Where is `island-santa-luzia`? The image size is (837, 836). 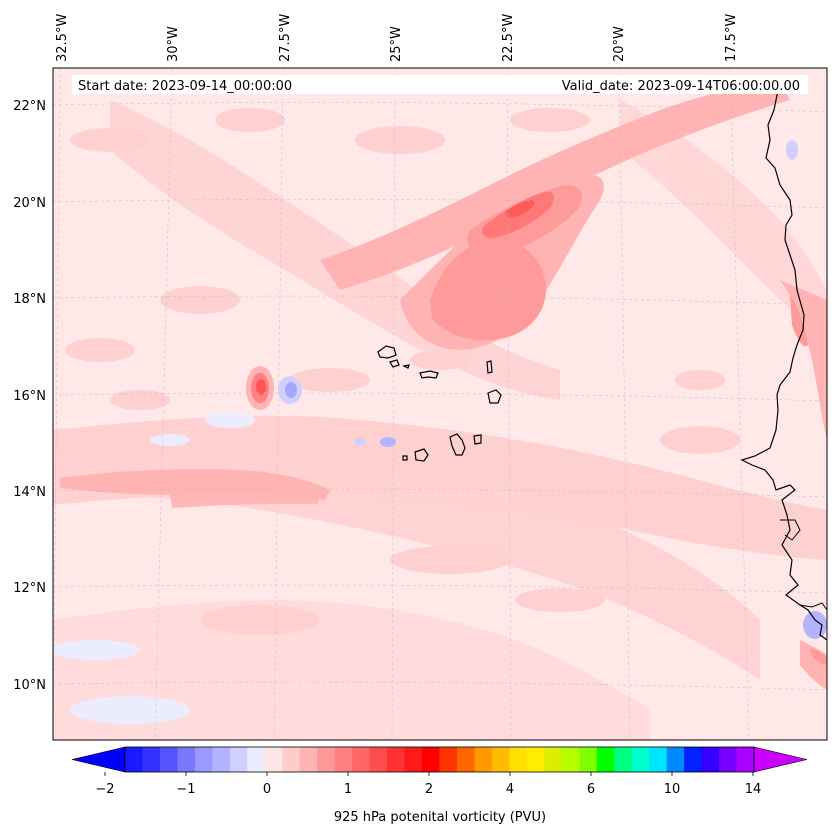
island-santa-luzia is located at coordinates (406, 366).